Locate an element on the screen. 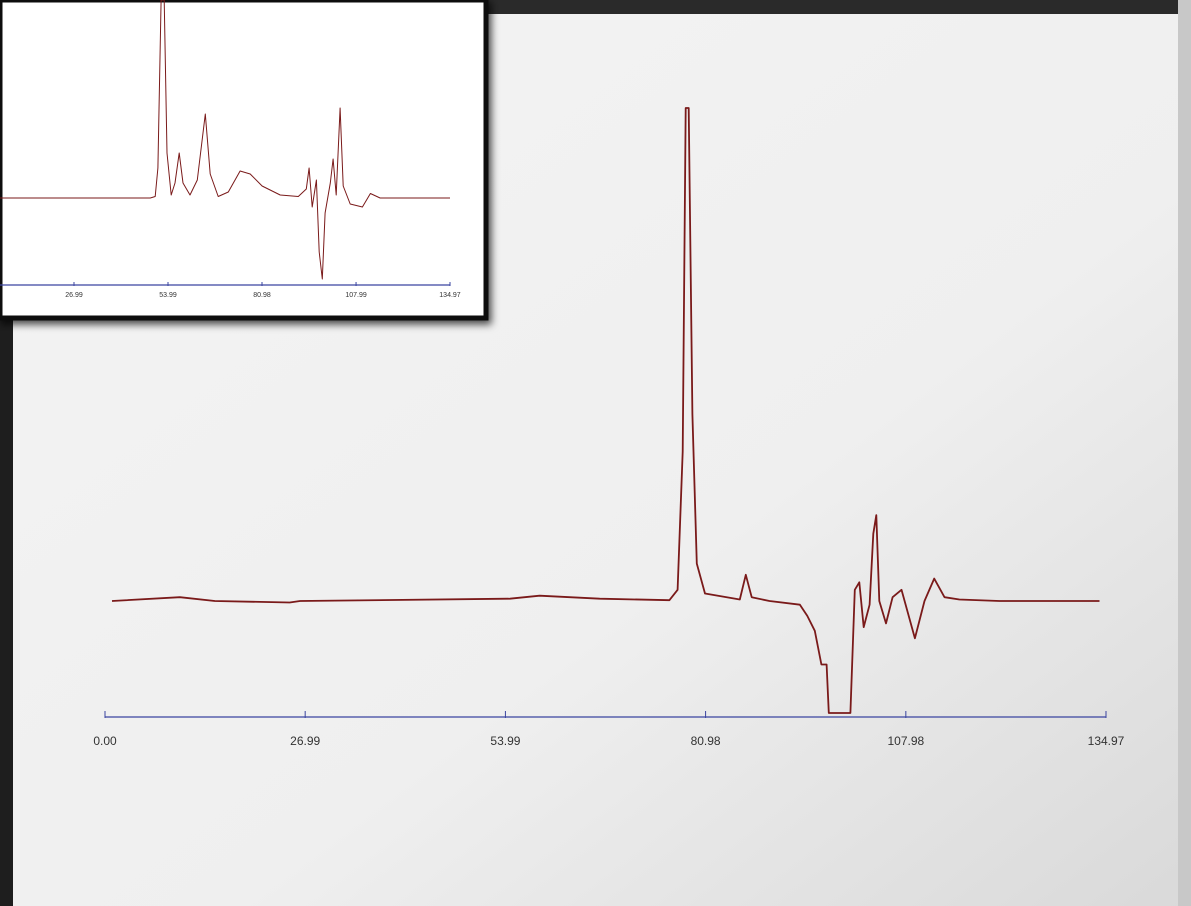  inset-chart: 26.99 53.99 80.98 107.99 134.97 is located at coordinates (230, 149).